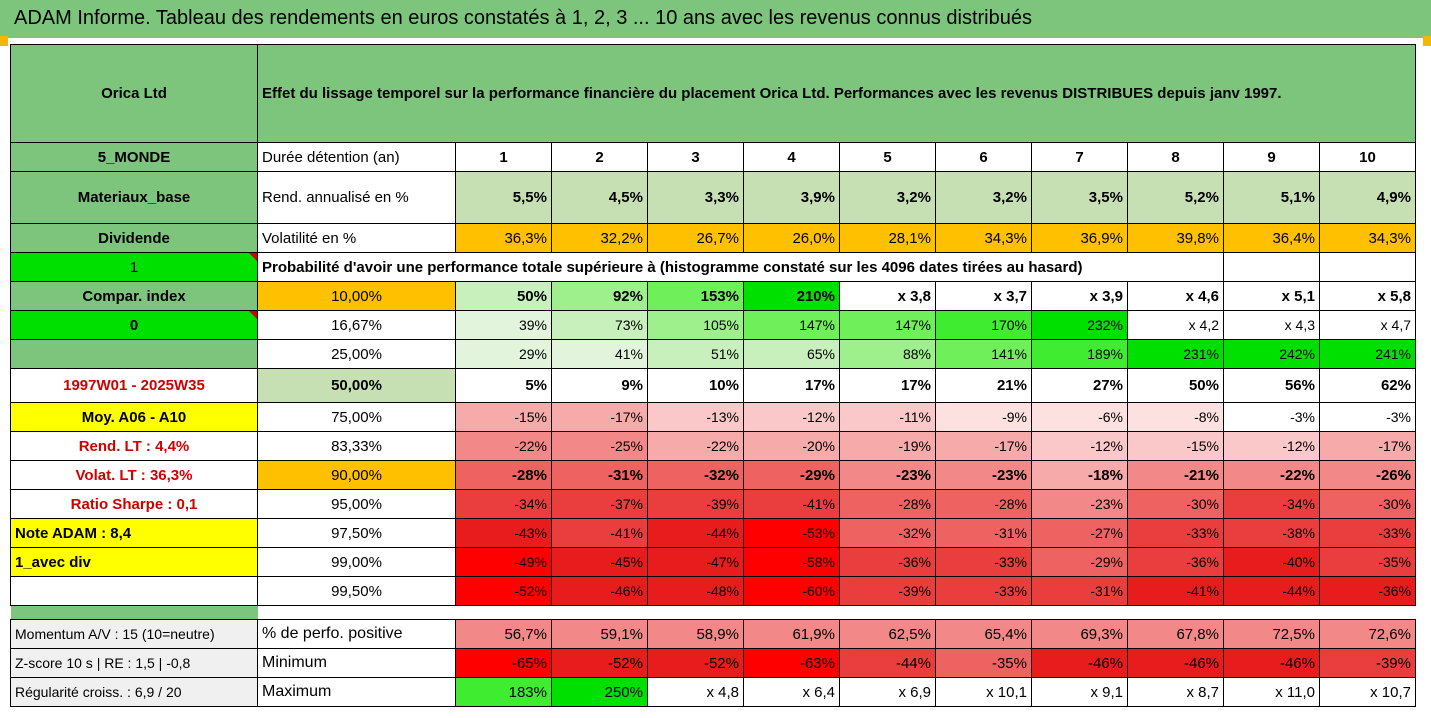 This screenshot has height=718, width=1431. What do you see at coordinates (1367, 417) in the screenshot?
I see `prob-cell: -3%` at bounding box center [1367, 417].